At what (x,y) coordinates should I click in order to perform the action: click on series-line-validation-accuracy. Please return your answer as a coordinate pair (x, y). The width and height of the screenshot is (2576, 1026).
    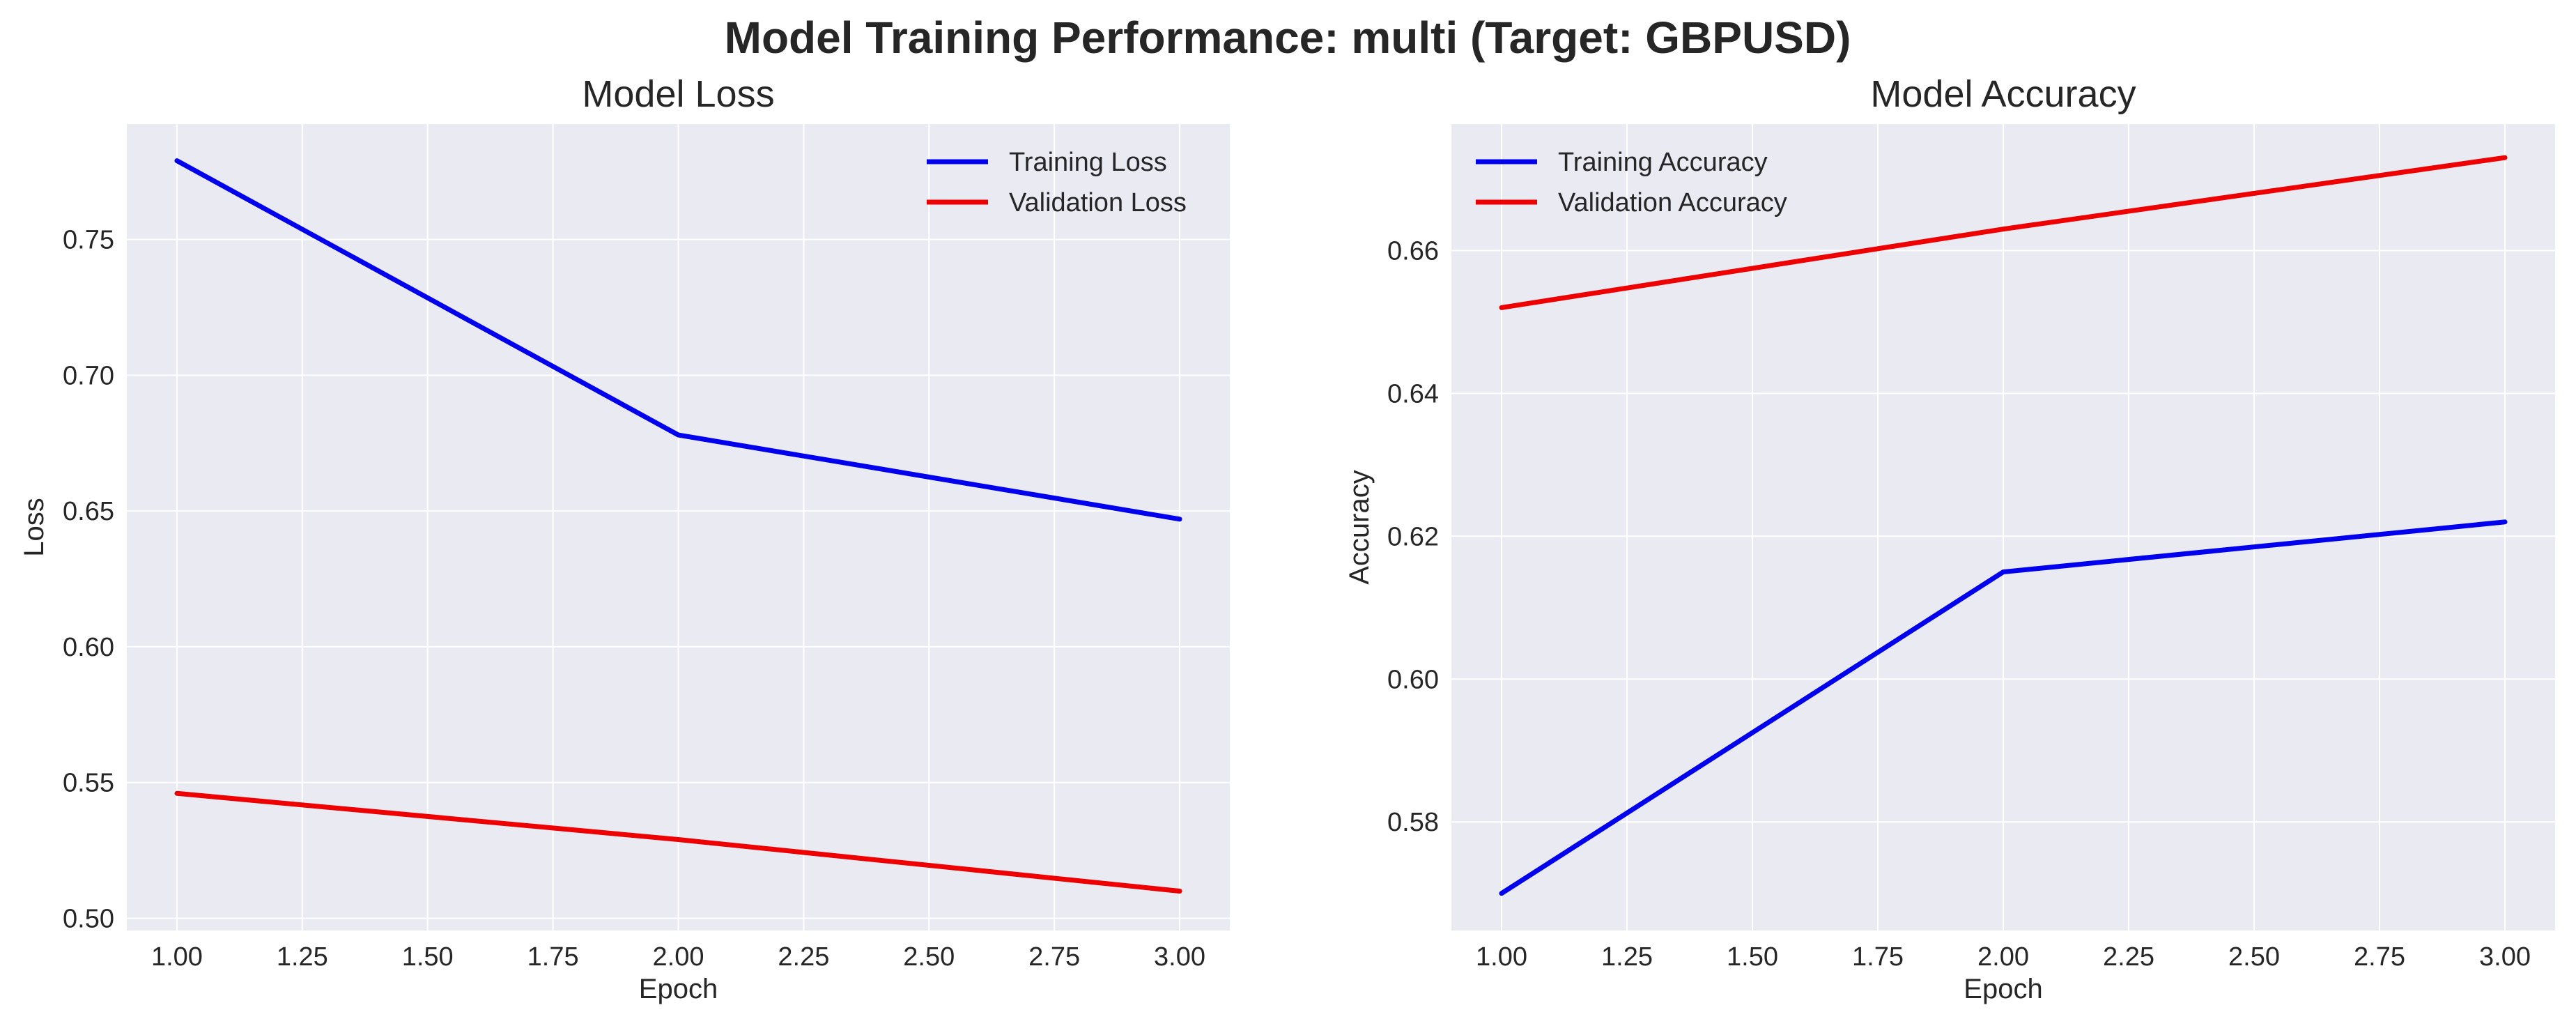
    Looking at the image, I should click on (2004, 232).